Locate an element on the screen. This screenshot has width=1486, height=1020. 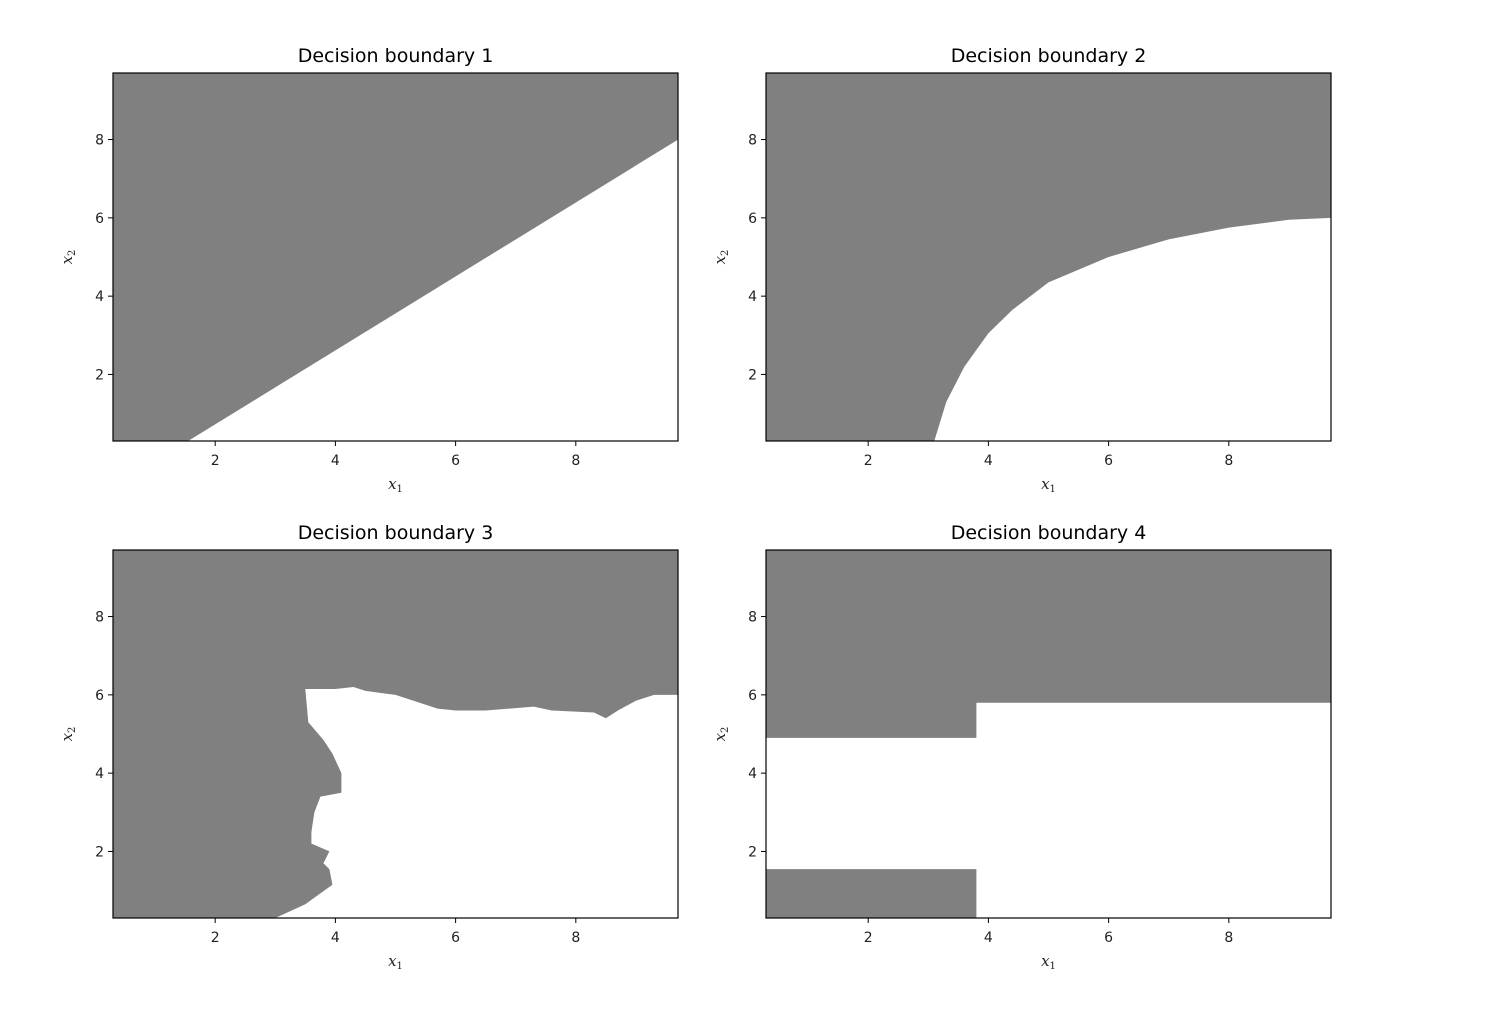
subplot-title: Decision boundary 4 is located at coordinates (1049, 533).